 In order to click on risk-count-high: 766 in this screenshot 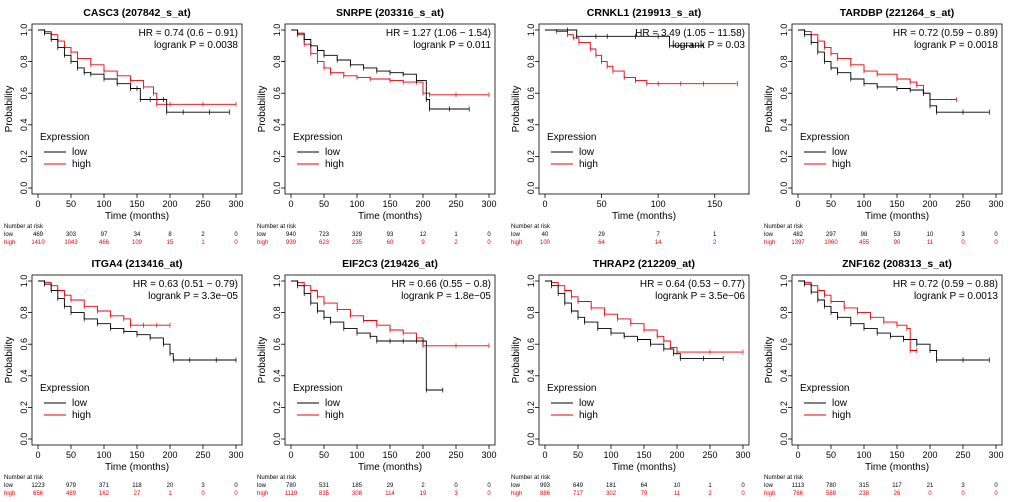, I will do `click(798, 494)`.